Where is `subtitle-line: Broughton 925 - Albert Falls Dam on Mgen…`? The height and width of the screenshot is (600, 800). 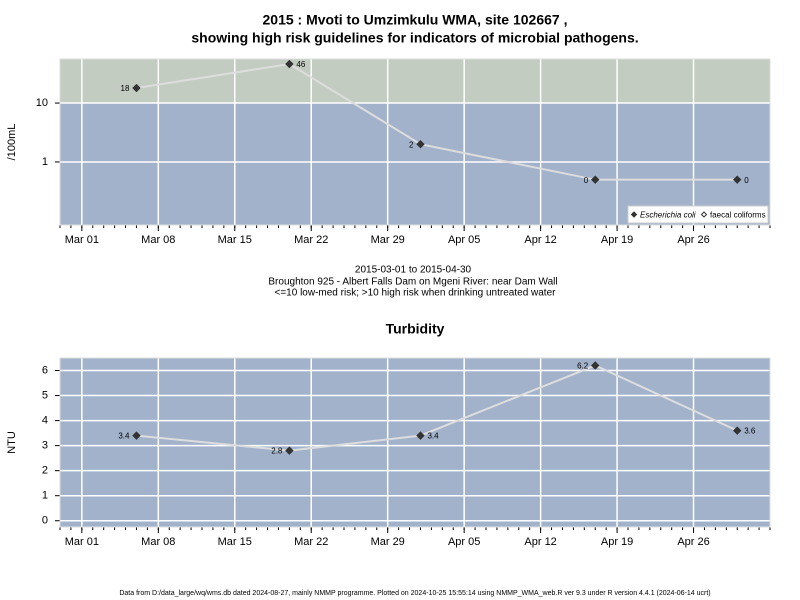 subtitle-line: Broughton 925 - Albert Falls Dam on Mgen… is located at coordinates (412, 282).